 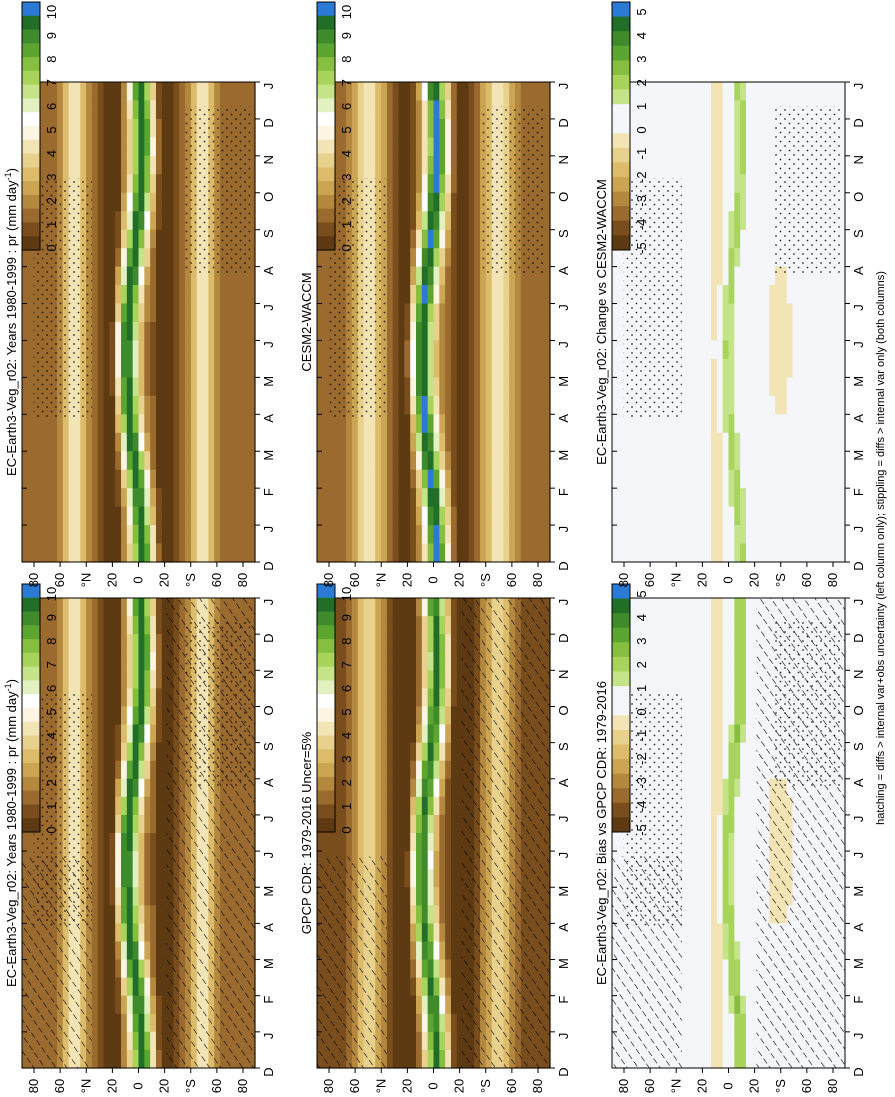 What do you see at coordinates (268, 381) in the screenshot?
I see `x-tick-label: M` at bounding box center [268, 381].